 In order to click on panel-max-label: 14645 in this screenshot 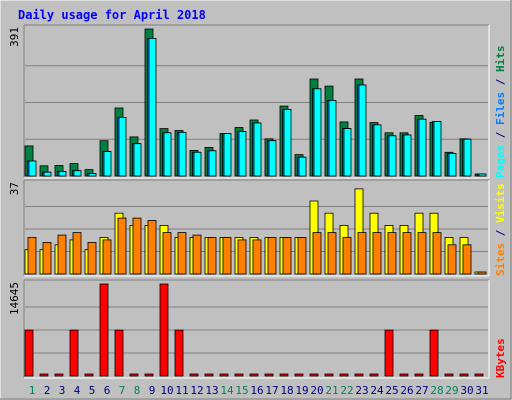, I will do `click(14, 298)`.